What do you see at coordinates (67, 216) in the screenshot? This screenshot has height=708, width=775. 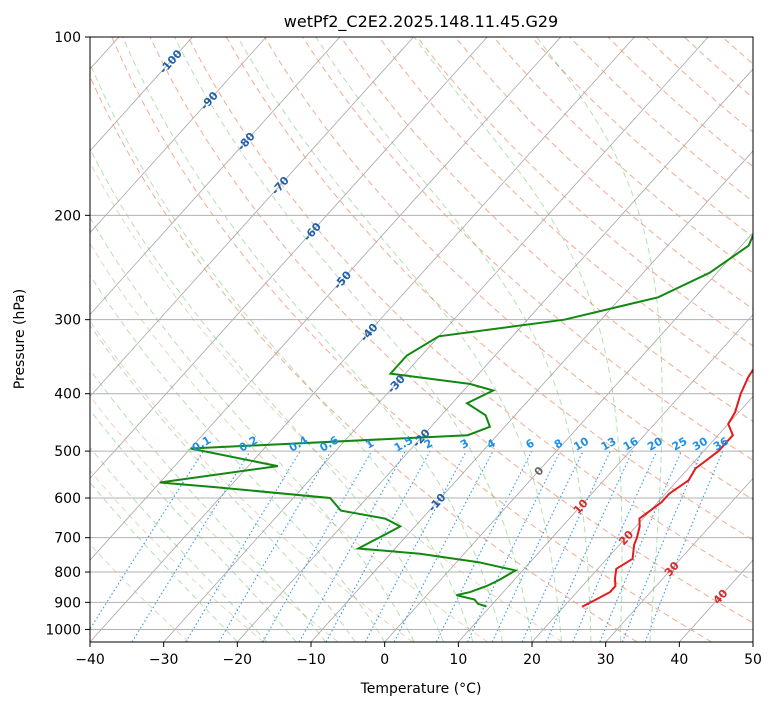 I see `y-tick-label: 200` at bounding box center [67, 216].